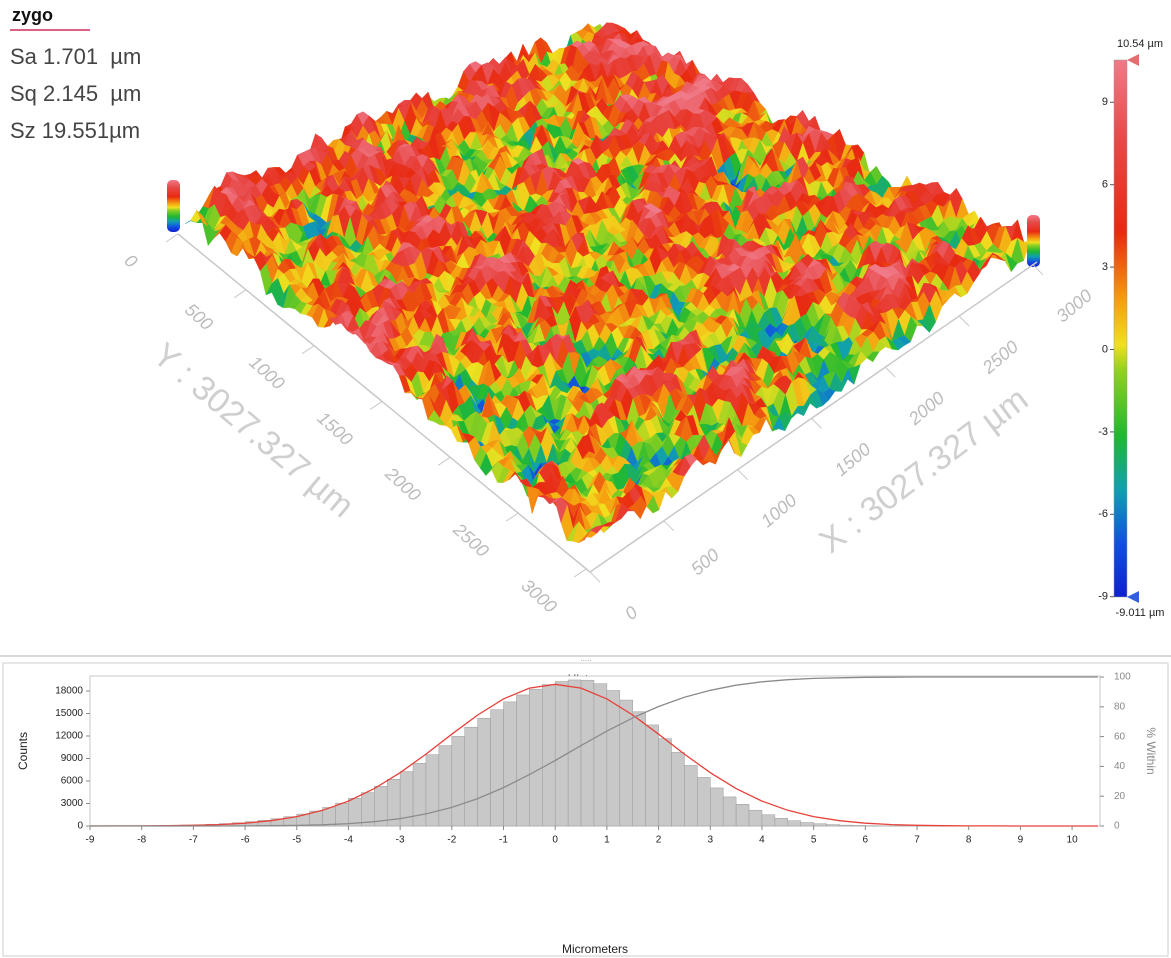 Image resolution: width=1171 pixels, height=958 pixels. I want to click on colorbar-max-label: 10.54 µm, so click(1140, 44).